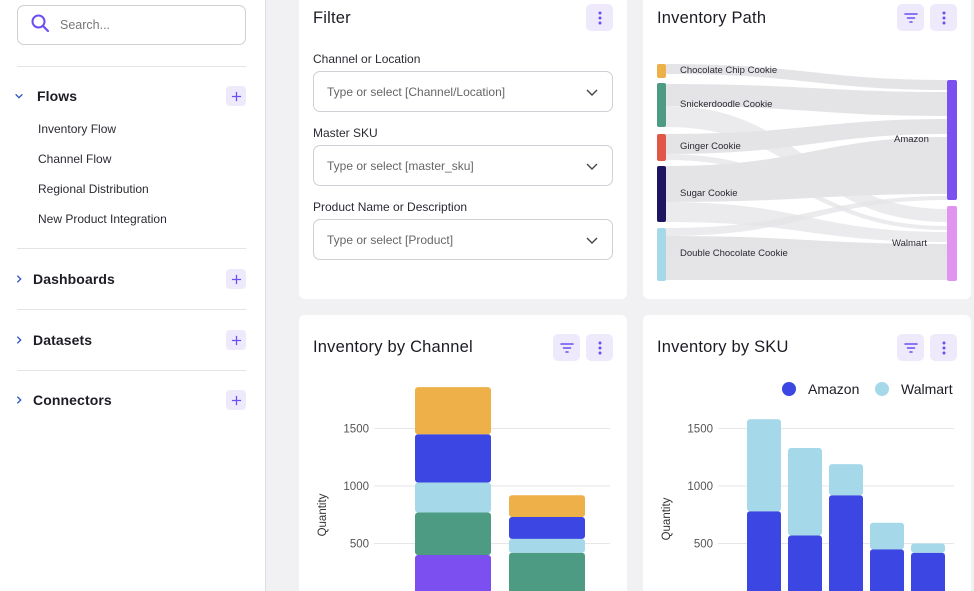 This screenshot has width=974, height=591. What do you see at coordinates (75, 159) in the screenshot?
I see `sidebar-item-channel-flow: Channel Flow` at bounding box center [75, 159].